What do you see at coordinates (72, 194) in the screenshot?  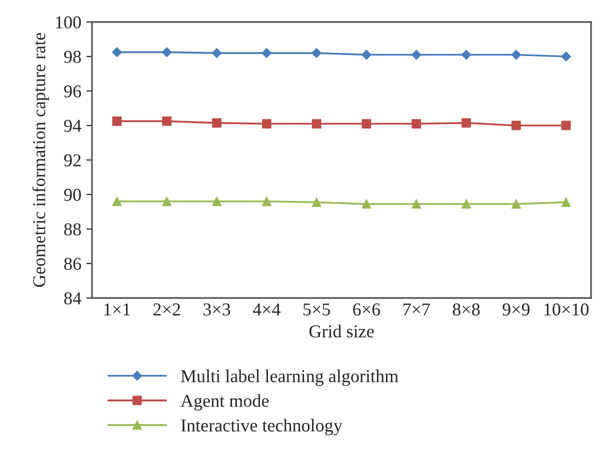 I see `y-tick-label: 90` at bounding box center [72, 194].